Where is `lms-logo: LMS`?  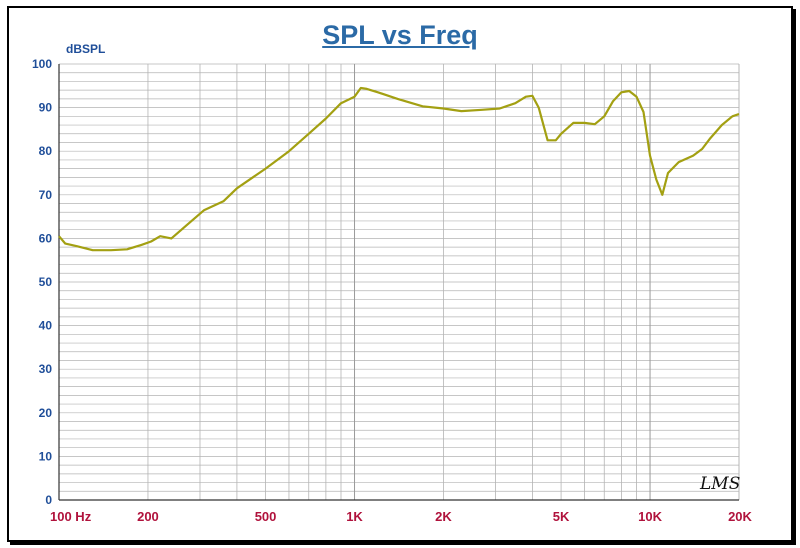
lms-logo: LMS is located at coordinates (720, 484).